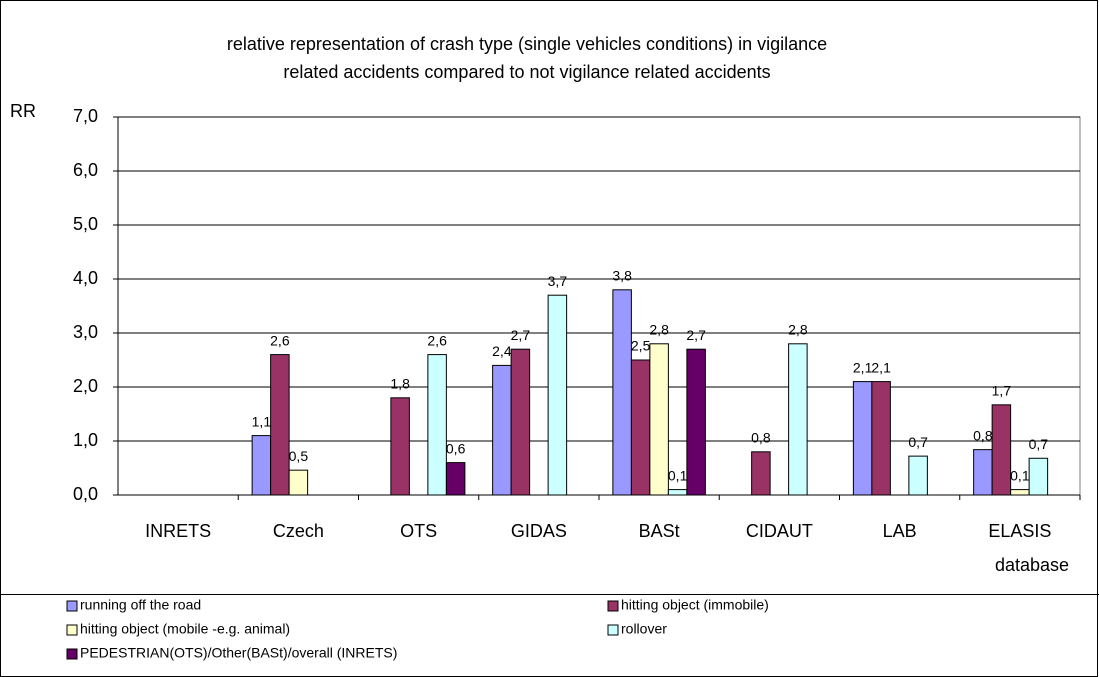 This screenshot has width=1099, height=677. What do you see at coordinates (900, 531) in the screenshot?
I see `x-tick-label: LAB` at bounding box center [900, 531].